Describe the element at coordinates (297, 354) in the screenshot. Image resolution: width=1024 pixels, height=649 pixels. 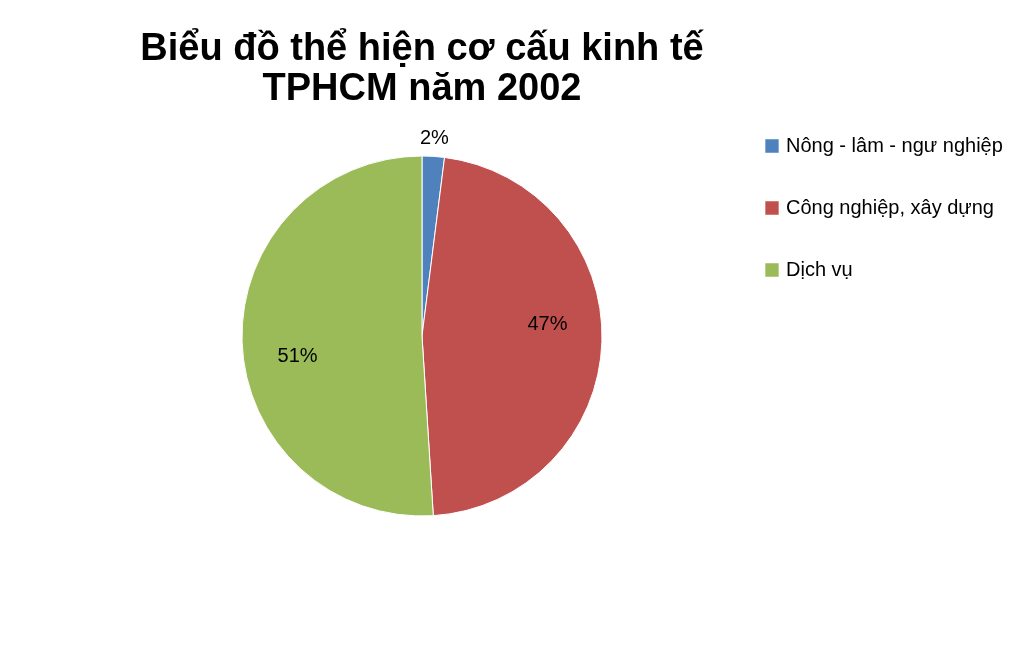
I see `data-label: 51%` at that location.